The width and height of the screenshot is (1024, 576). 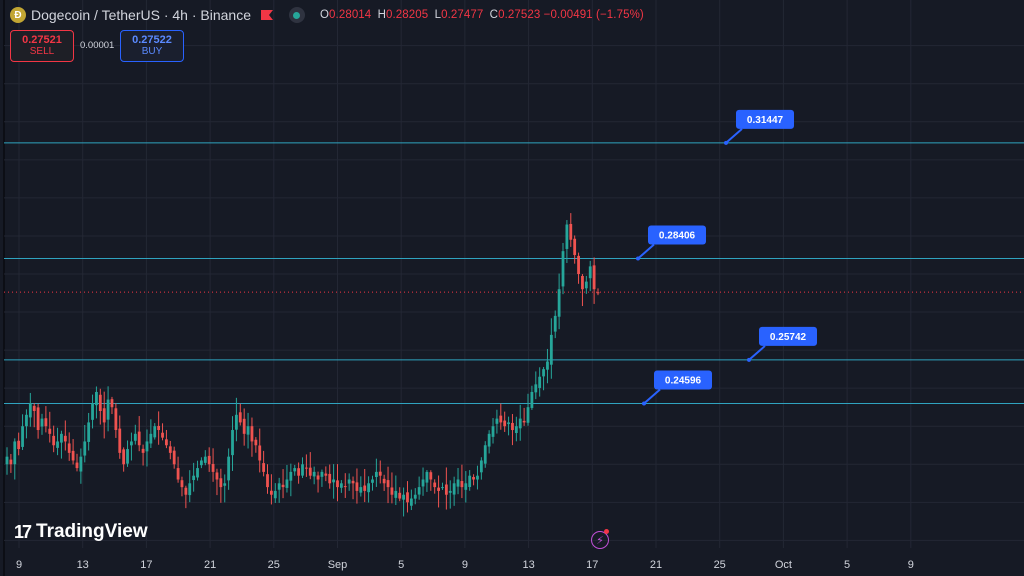 I want to click on close-value: 0.27523, so click(x=519, y=15).